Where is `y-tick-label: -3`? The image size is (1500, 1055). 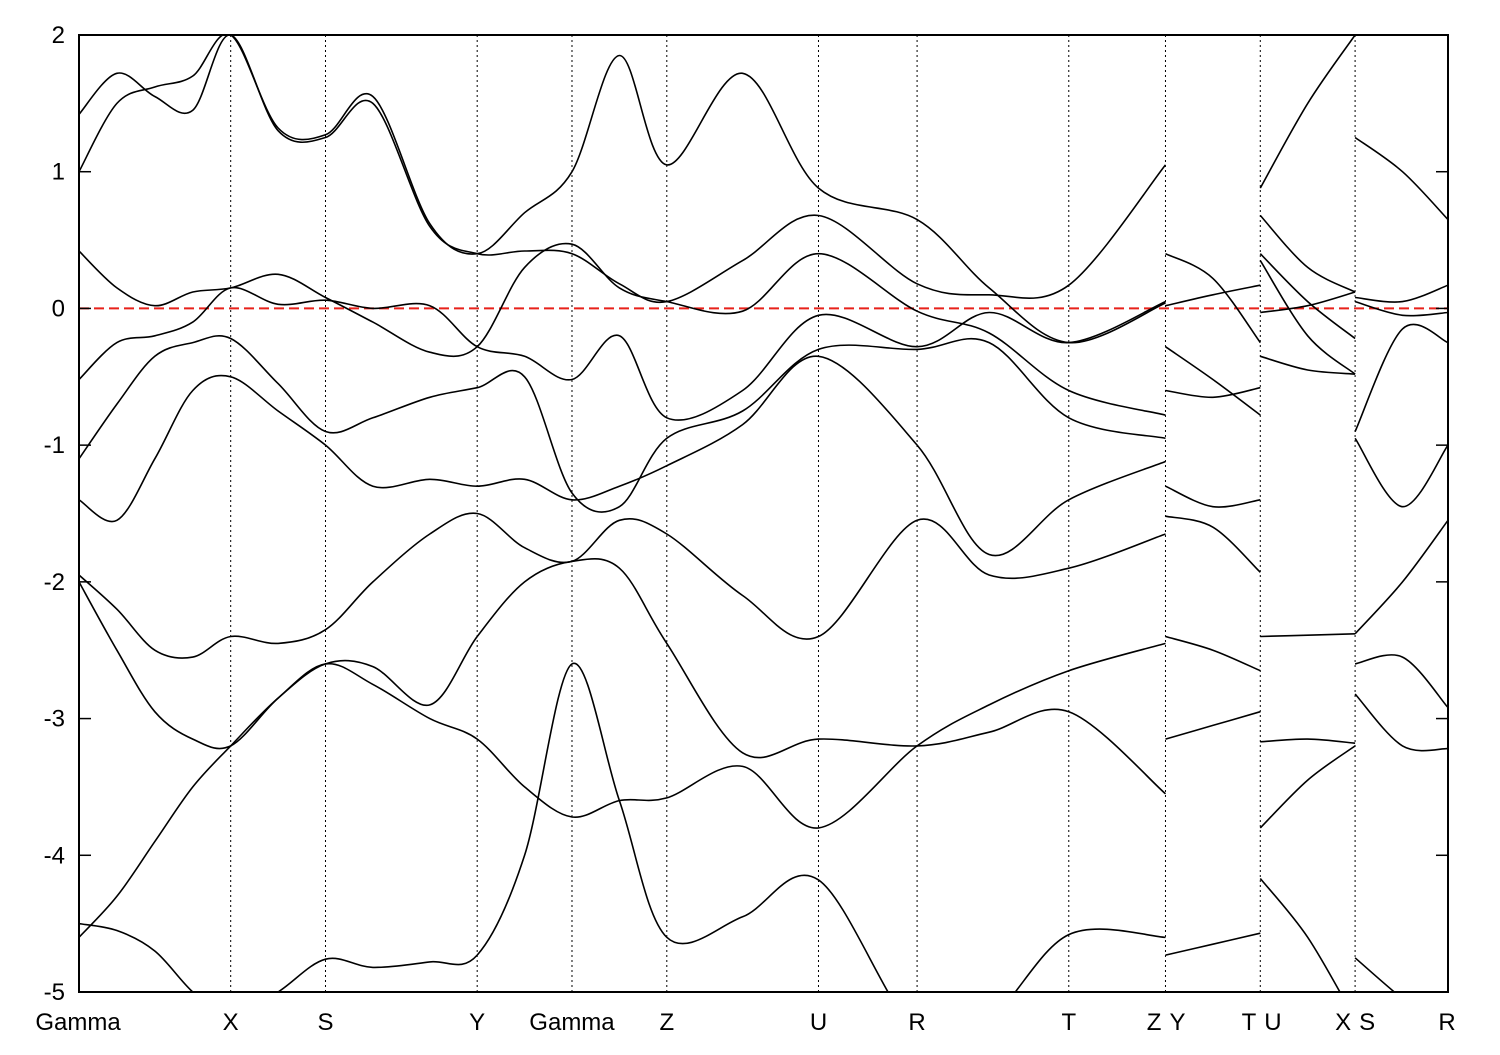 y-tick-label: -3 is located at coordinates (54, 719).